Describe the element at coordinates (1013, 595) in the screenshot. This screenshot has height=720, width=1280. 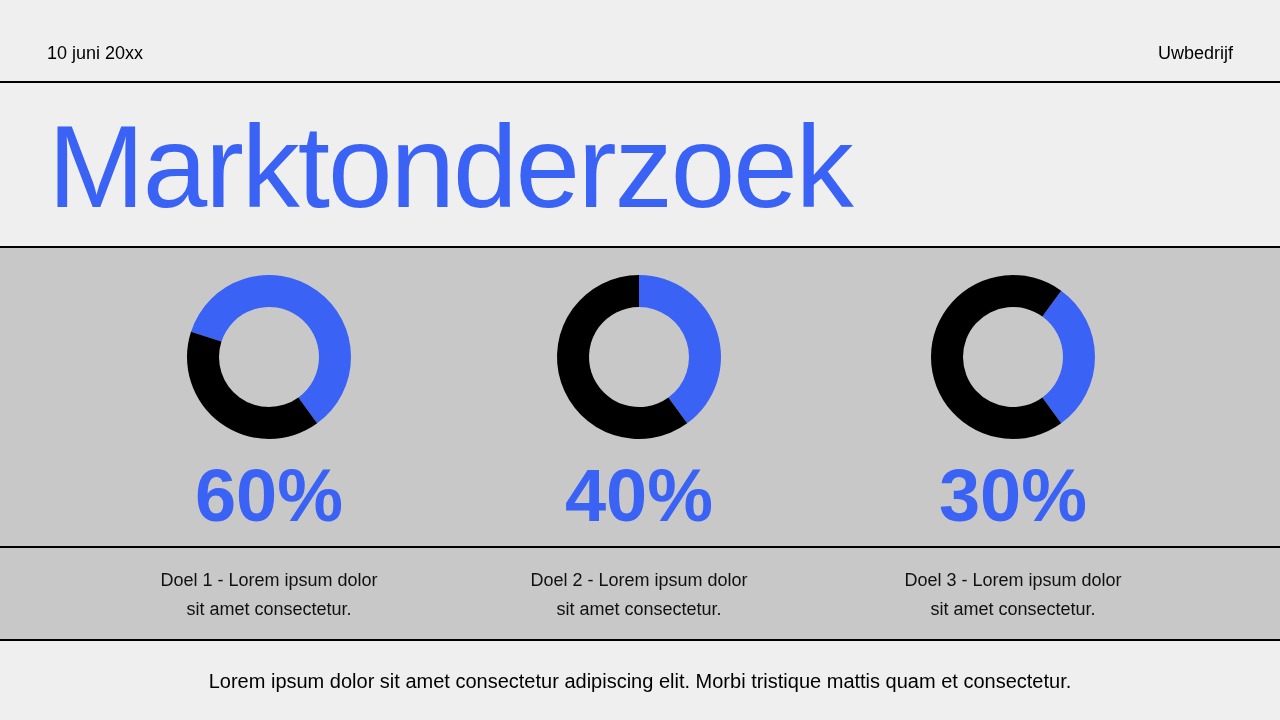
I see `text: Doel 3 - Lorem ipsum dolor sit amet consectetur.` at that location.